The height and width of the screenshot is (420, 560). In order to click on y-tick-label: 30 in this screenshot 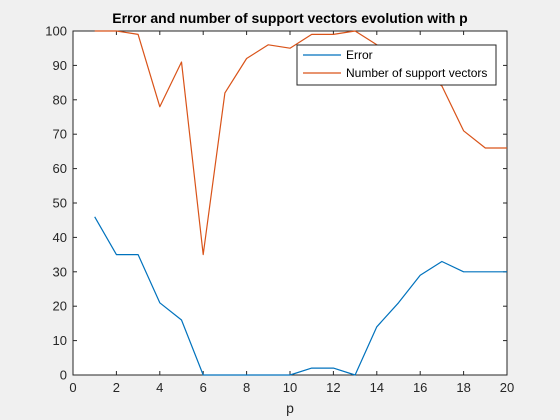, I will do `click(60, 271)`.